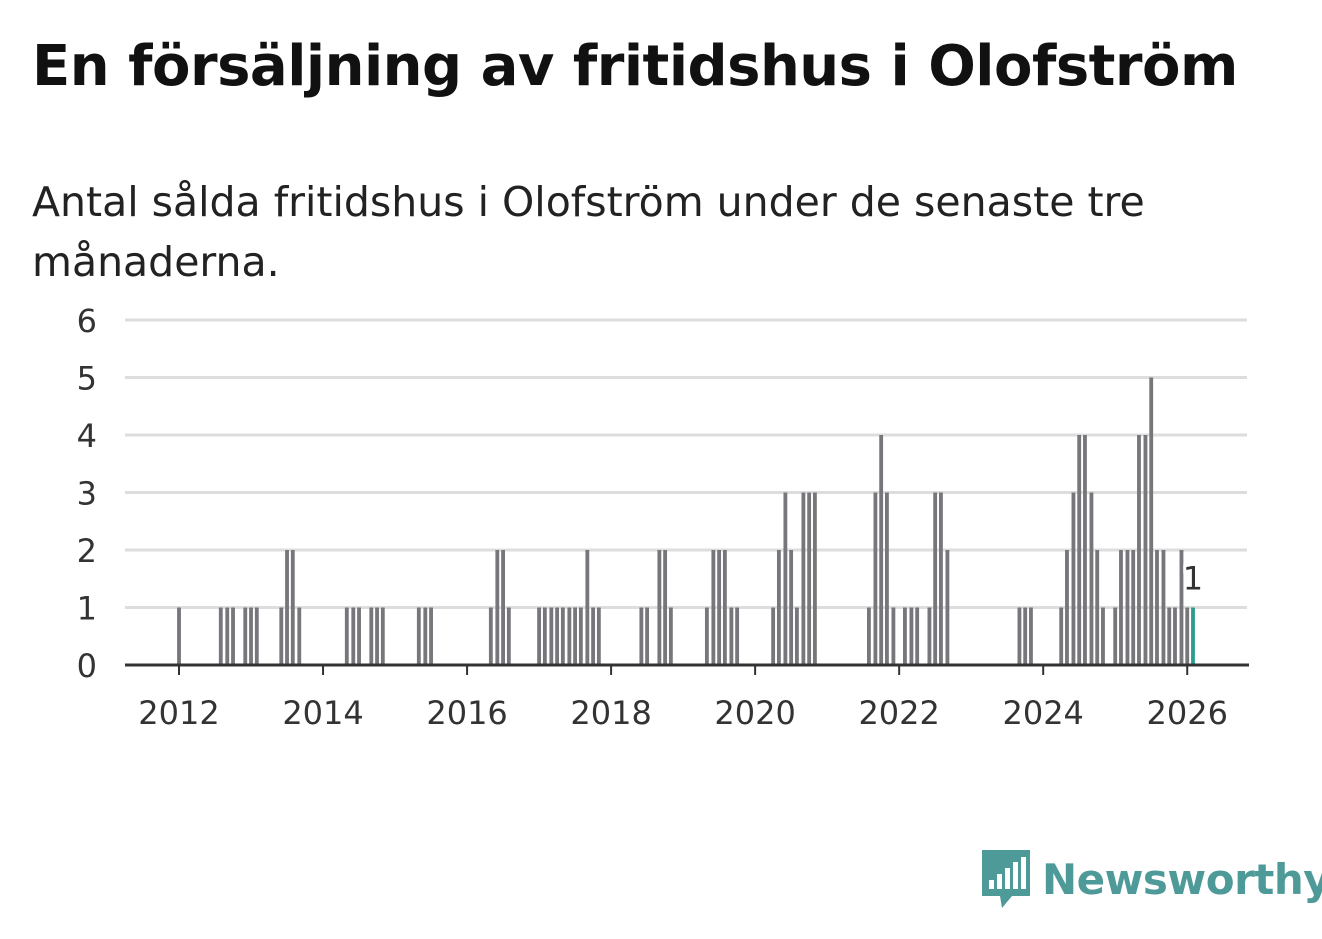 Image resolution: width=1322 pixels, height=939 pixels. I want to click on x-tick-label: 2024, so click(1042, 713).